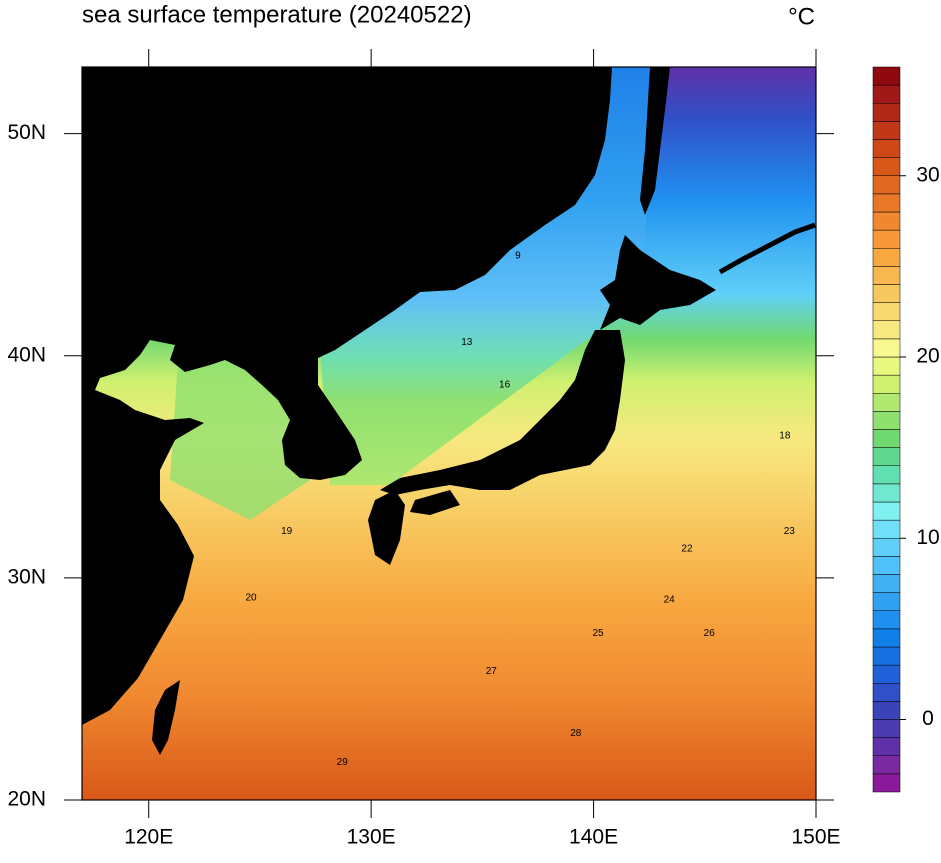 The height and width of the screenshot is (863, 941). Describe the element at coordinates (371, 837) in the screenshot. I see `x-tick-label: 130E` at that location.